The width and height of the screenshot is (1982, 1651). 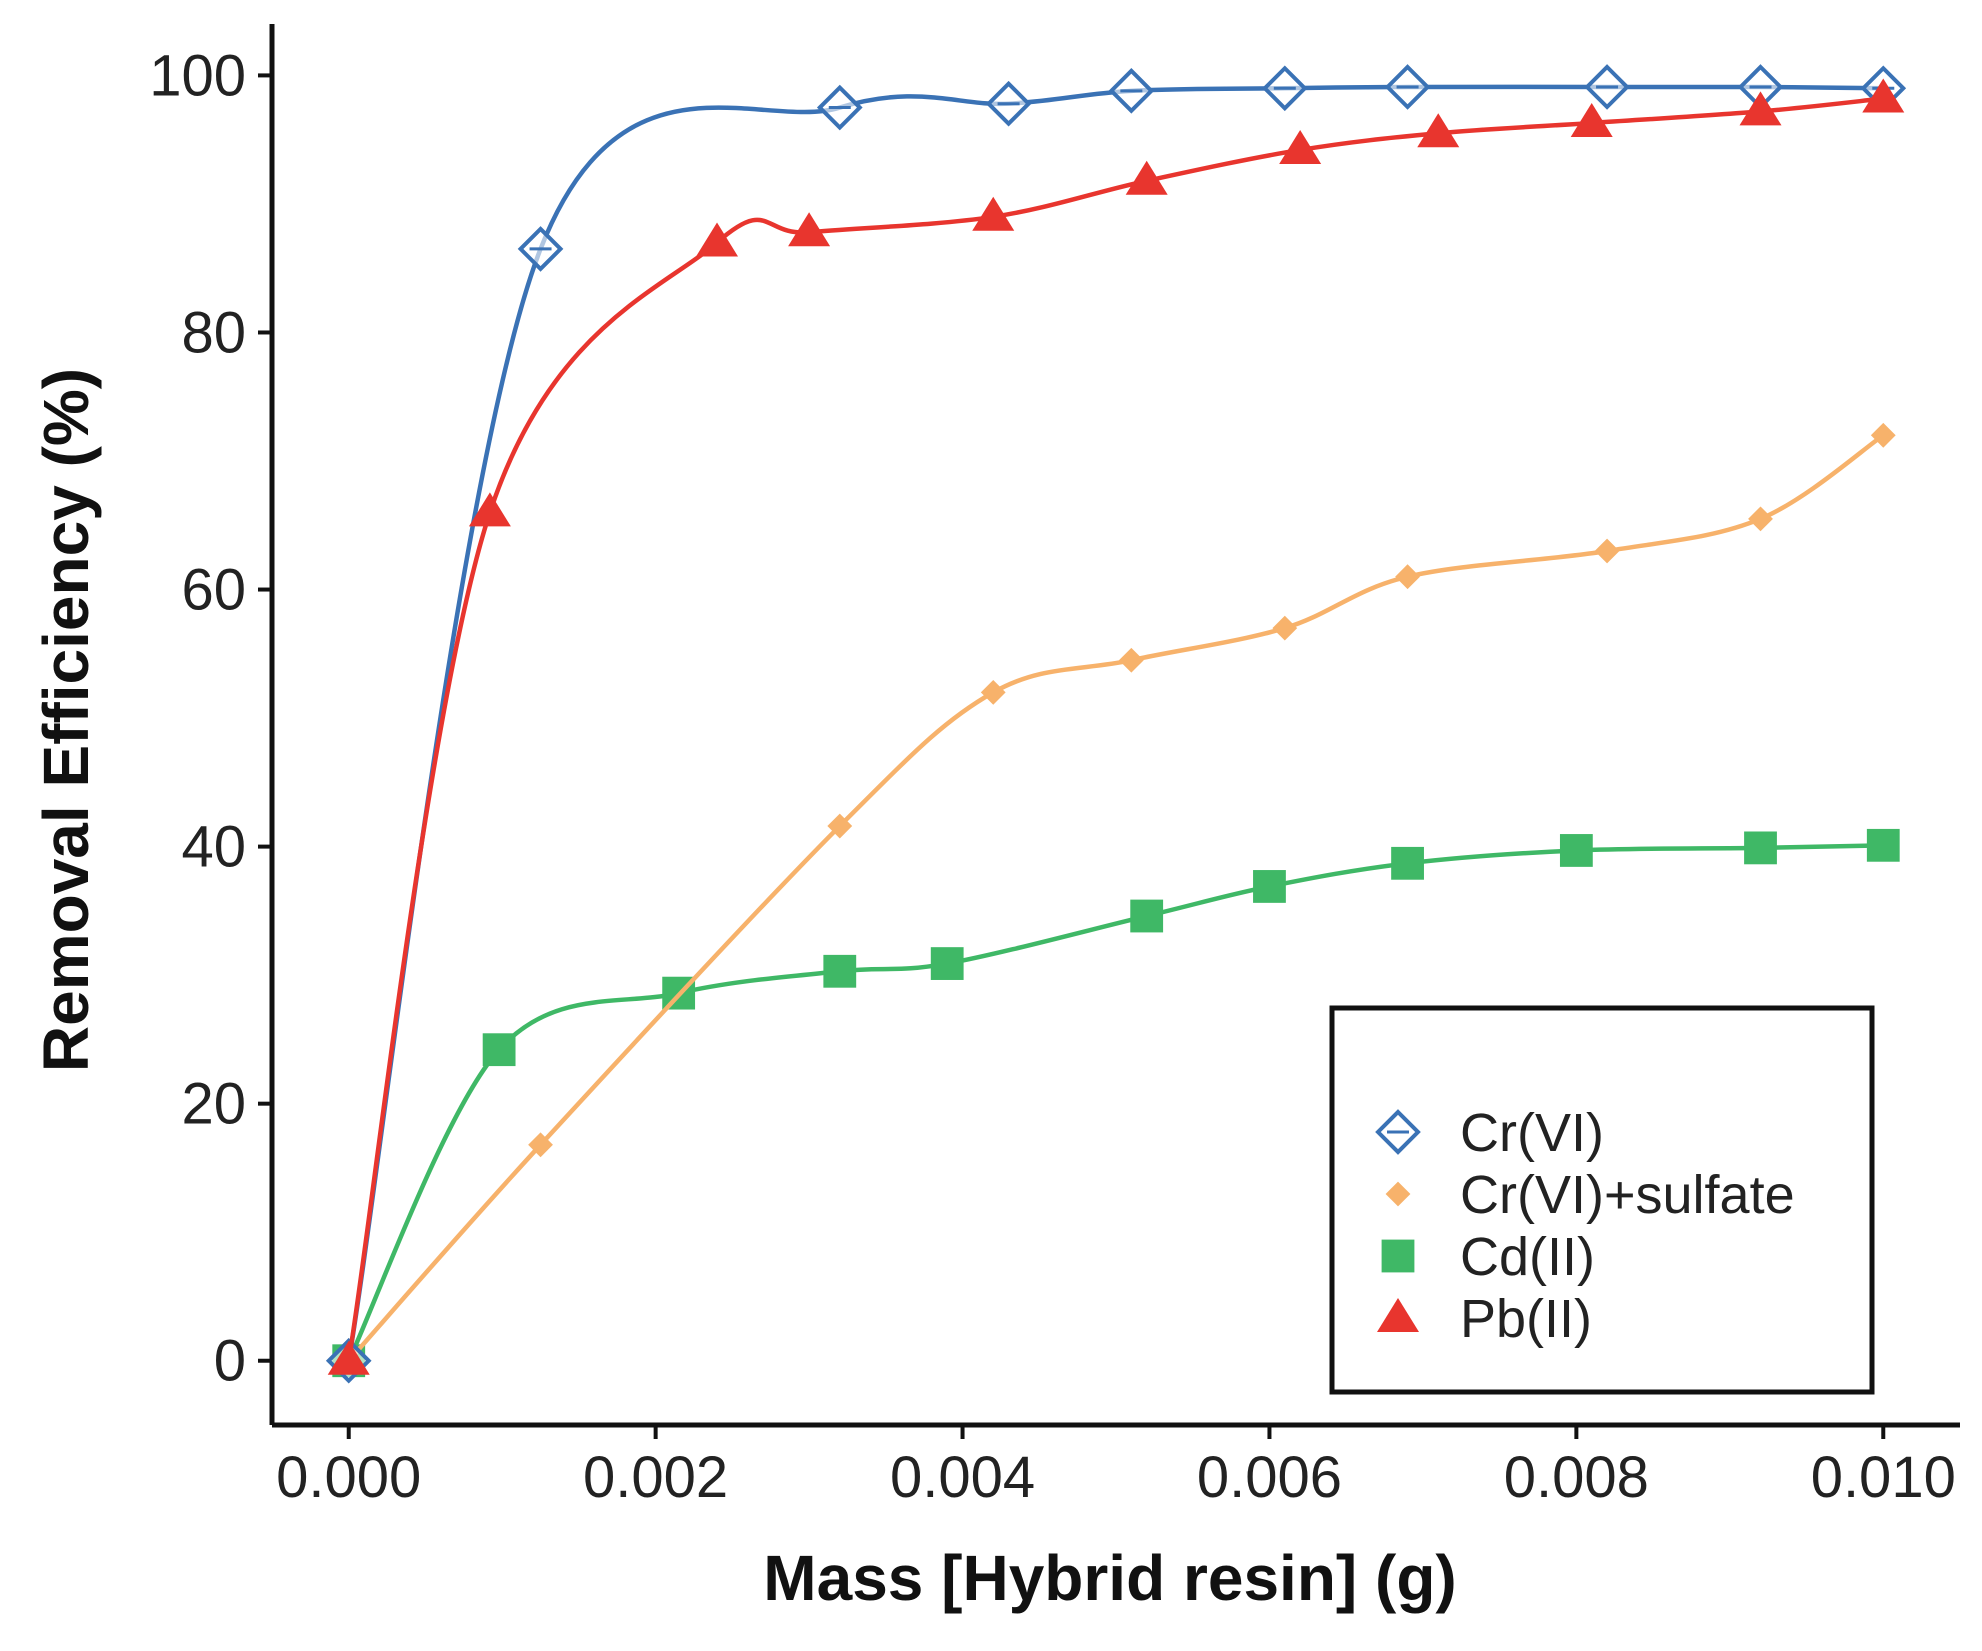 I want to click on legend-label-pb-ii: Pb(II), so click(x=1526, y=1319).